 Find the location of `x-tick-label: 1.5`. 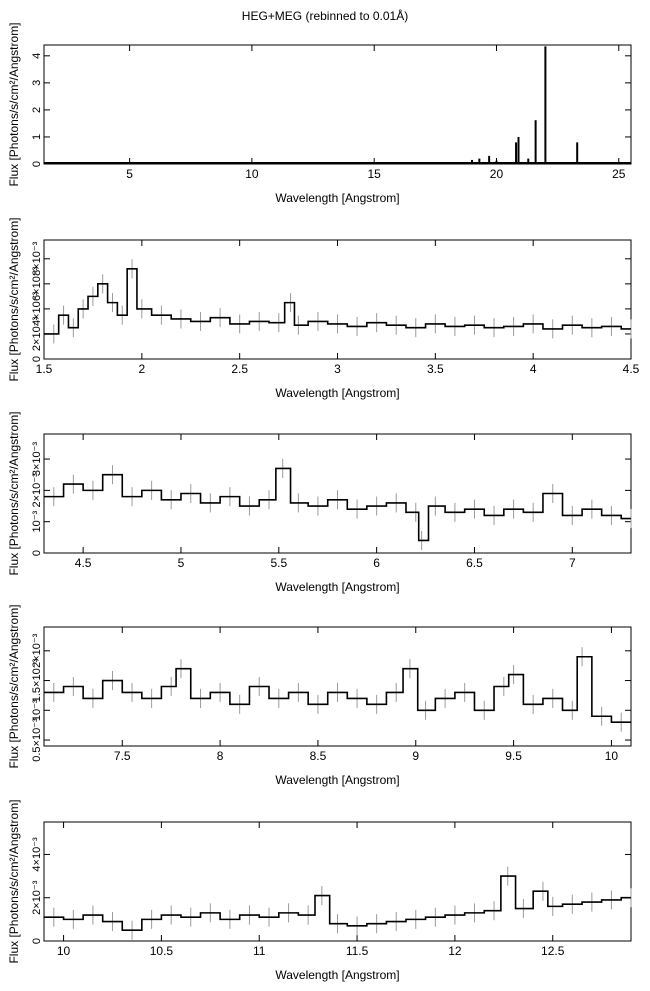

x-tick-label: 1.5 is located at coordinates (44, 369).